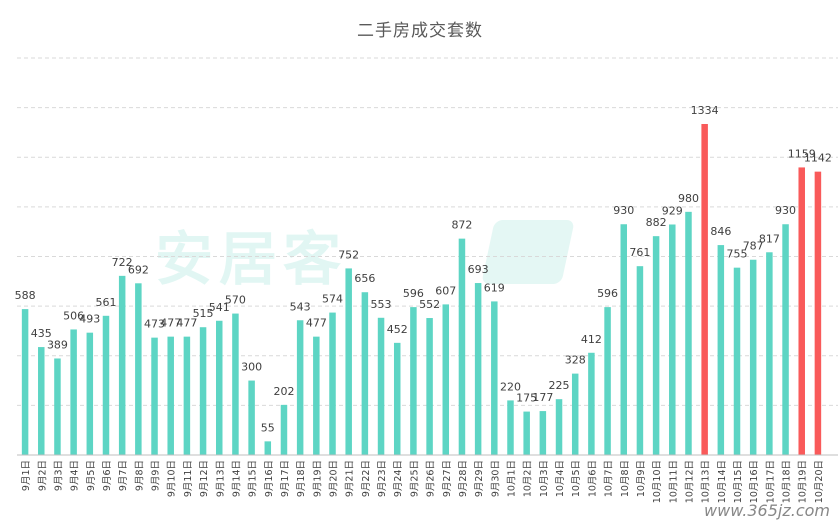  Describe the element at coordinates (381, 386) in the screenshot. I see `bar-9月23日` at that location.